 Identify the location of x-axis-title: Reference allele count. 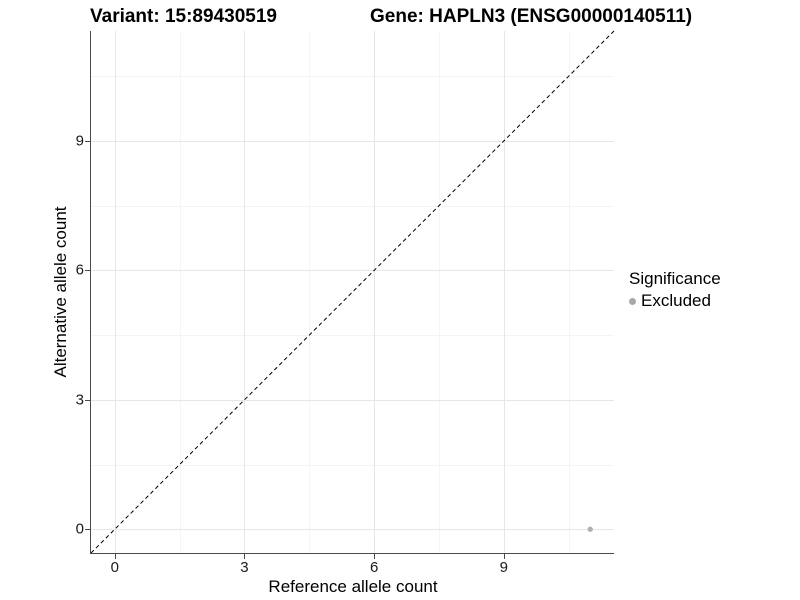
(353, 586).